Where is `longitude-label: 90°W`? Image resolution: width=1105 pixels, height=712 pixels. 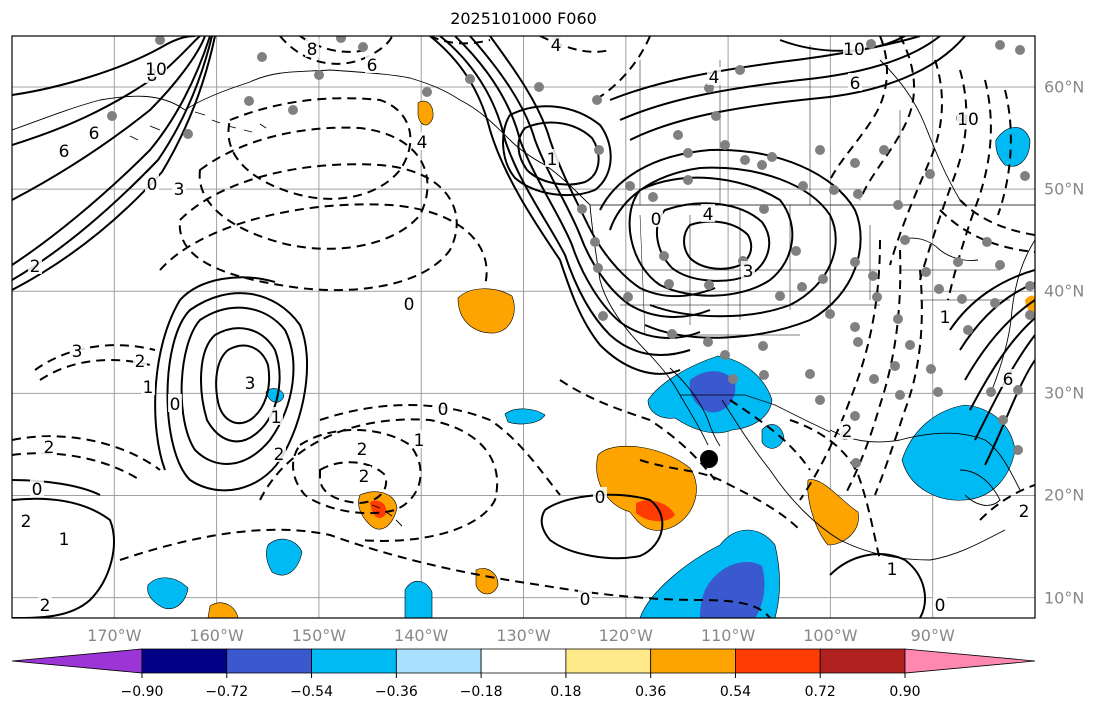
longitude-label: 90°W is located at coordinates (932, 635).